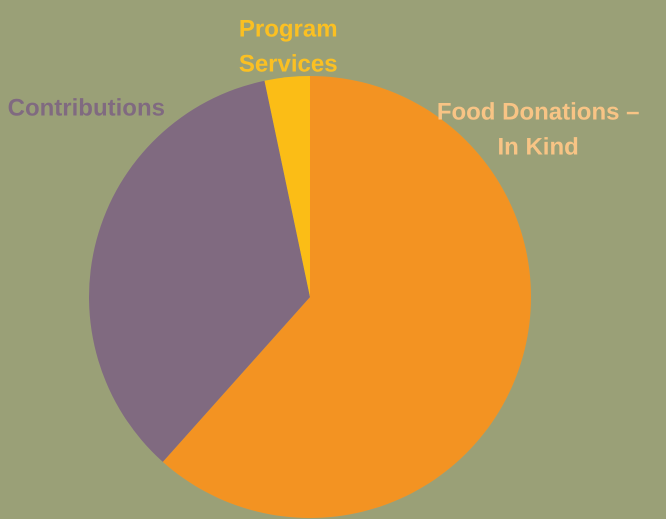 This screenshot has width=666, height=519. I want to click on pie-slice, so click(287, 186).